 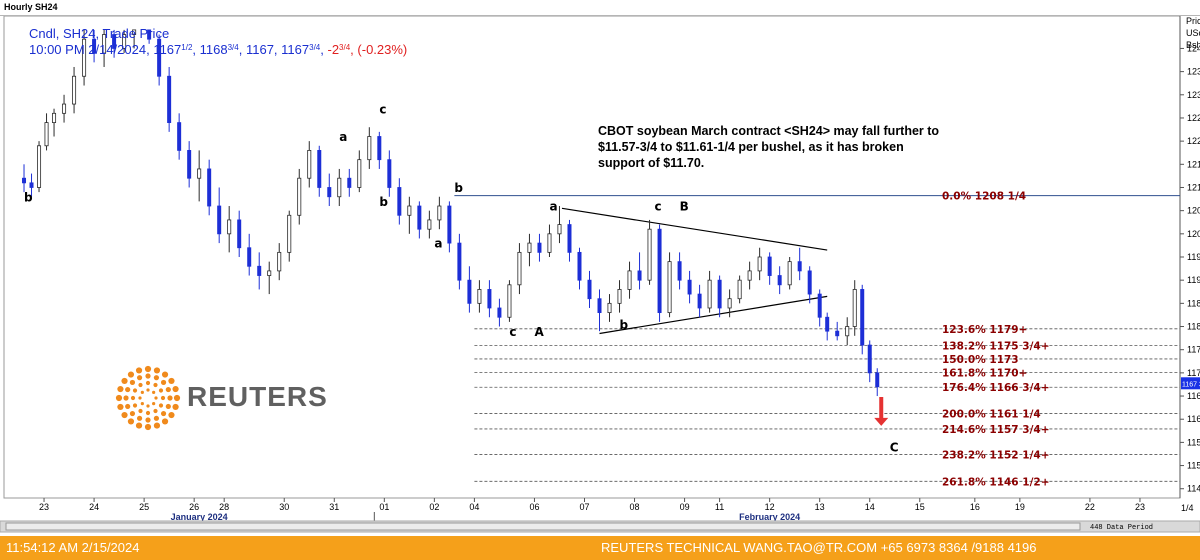 What do you see at coordinates (980, 360) in the screenshot?
I see `fib-label: 150.0% 1173` at bounding box center [980, 360].